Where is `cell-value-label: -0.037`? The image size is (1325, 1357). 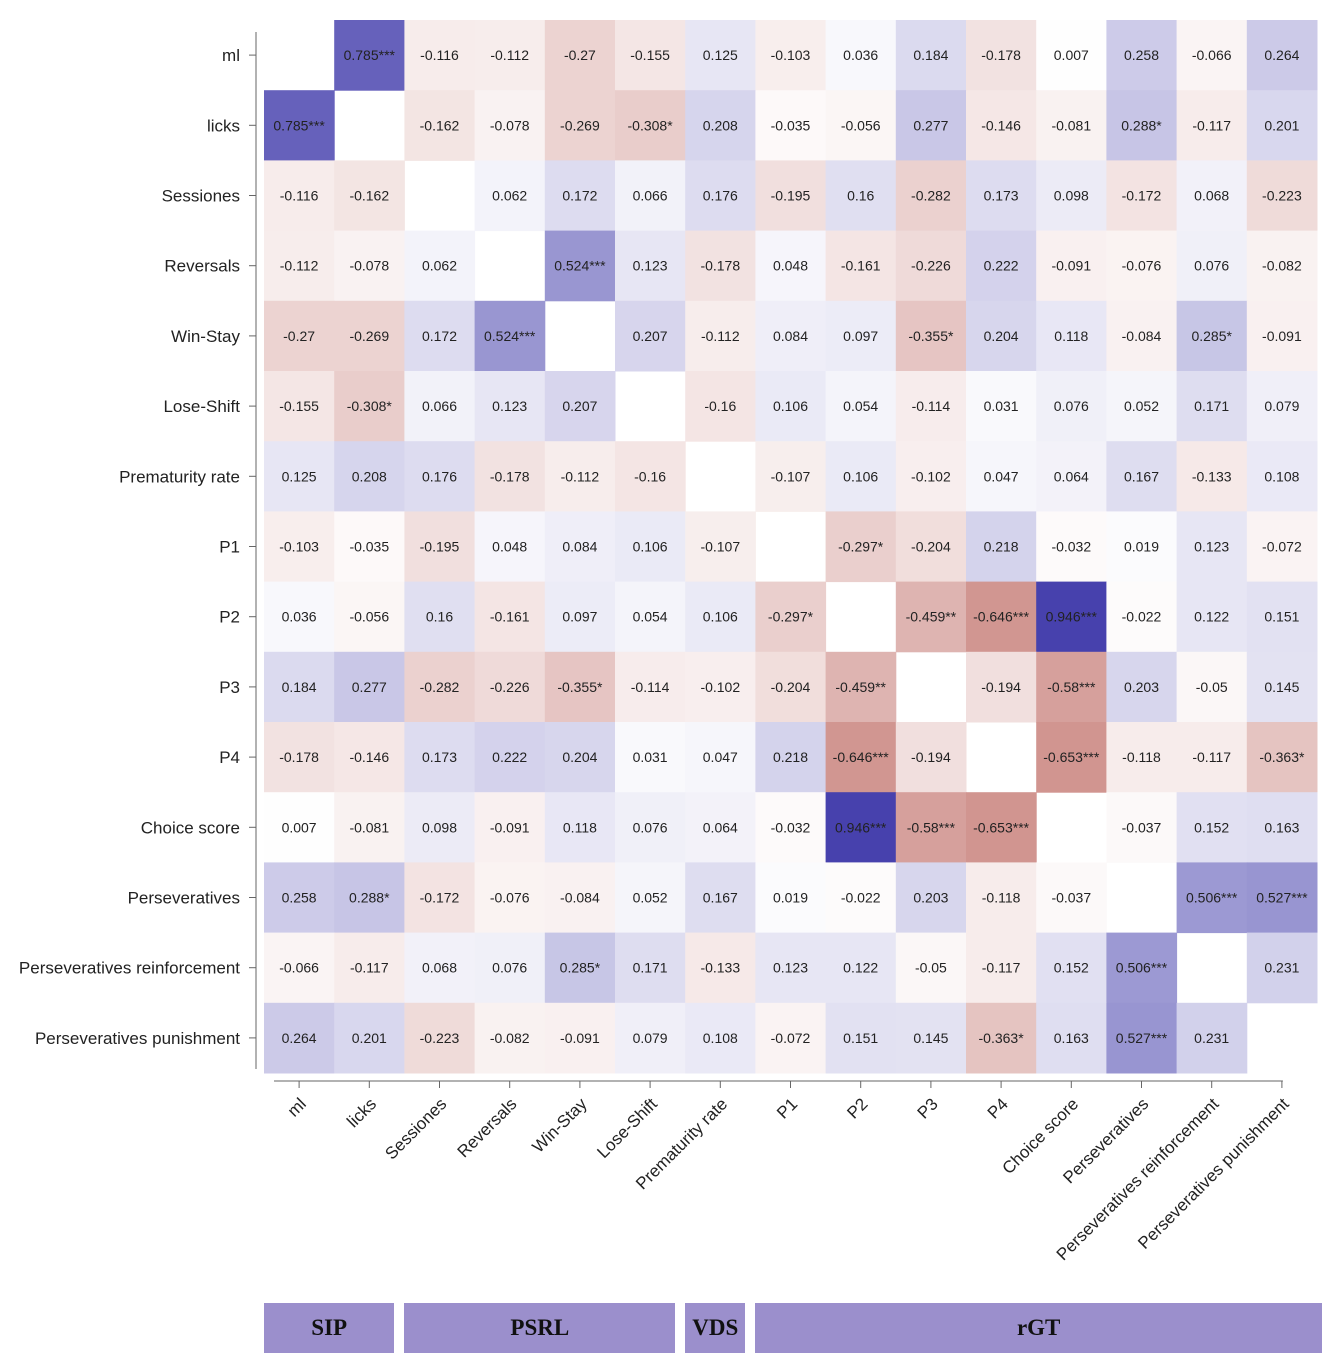 cell-value-label: -0.037 is located at coordinates (1142, 827).